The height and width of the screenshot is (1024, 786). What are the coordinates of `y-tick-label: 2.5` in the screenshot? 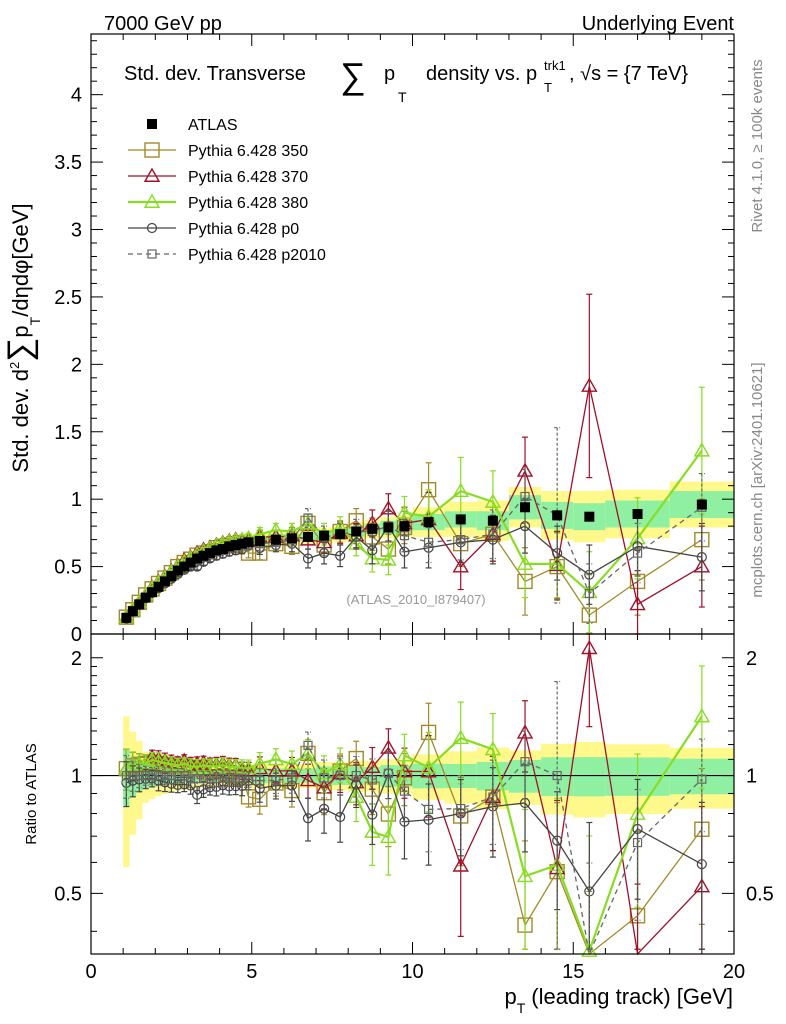 It's located at (68, 298).